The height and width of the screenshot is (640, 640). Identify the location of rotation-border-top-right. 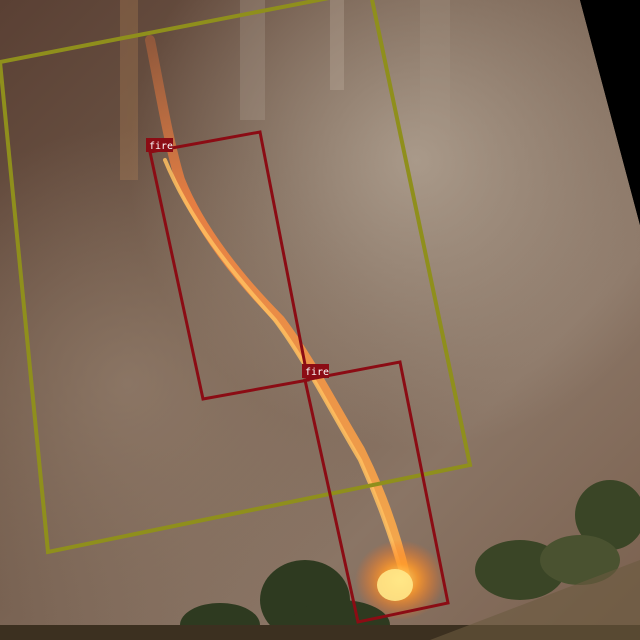
(610, 112).